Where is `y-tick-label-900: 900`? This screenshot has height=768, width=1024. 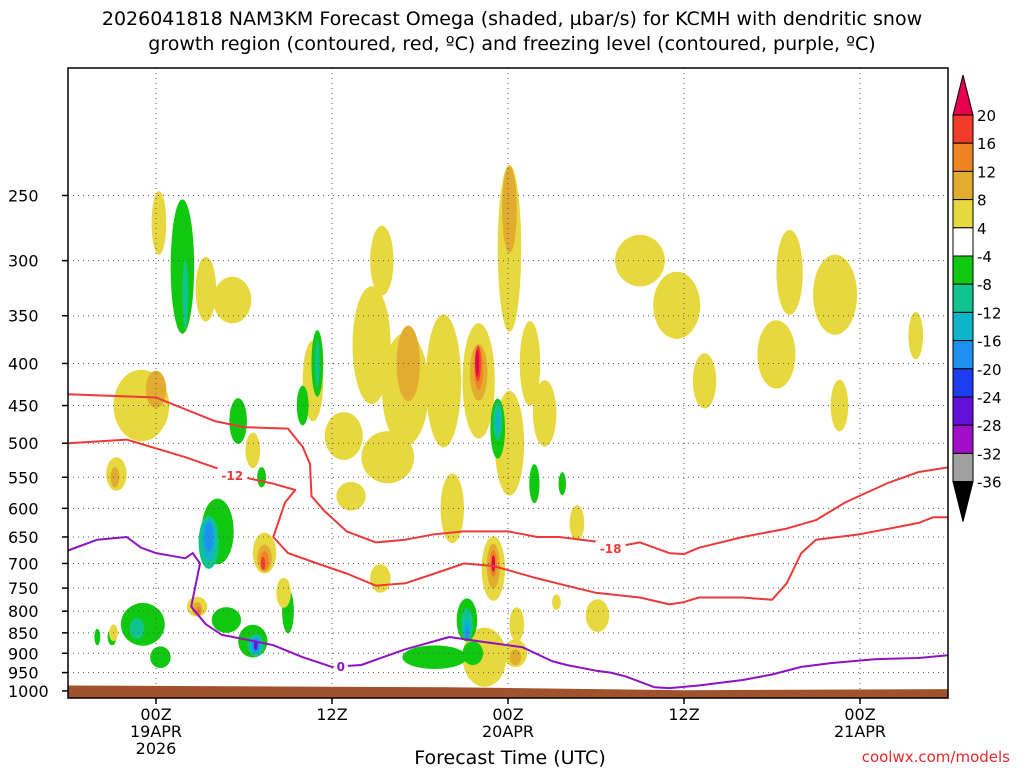
y-tick-label-900: 900 is located at coordinates (23, 653).